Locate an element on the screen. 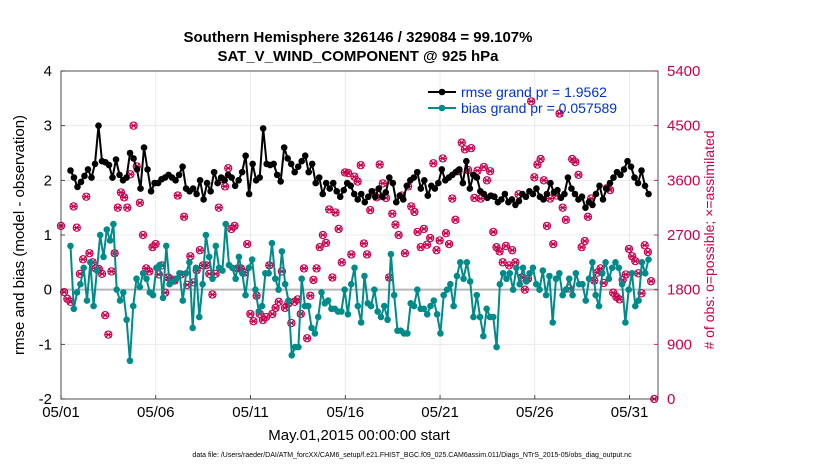  x-tick-label: 05/11 is located at coordinates (250, 412).